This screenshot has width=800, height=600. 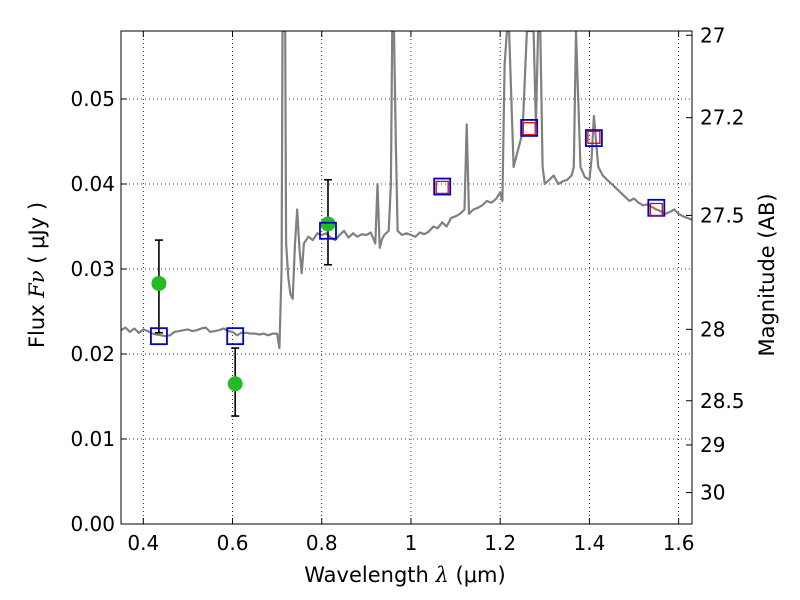 I want to click on y-tick-label: 0.00, so click(x=92, y=524).